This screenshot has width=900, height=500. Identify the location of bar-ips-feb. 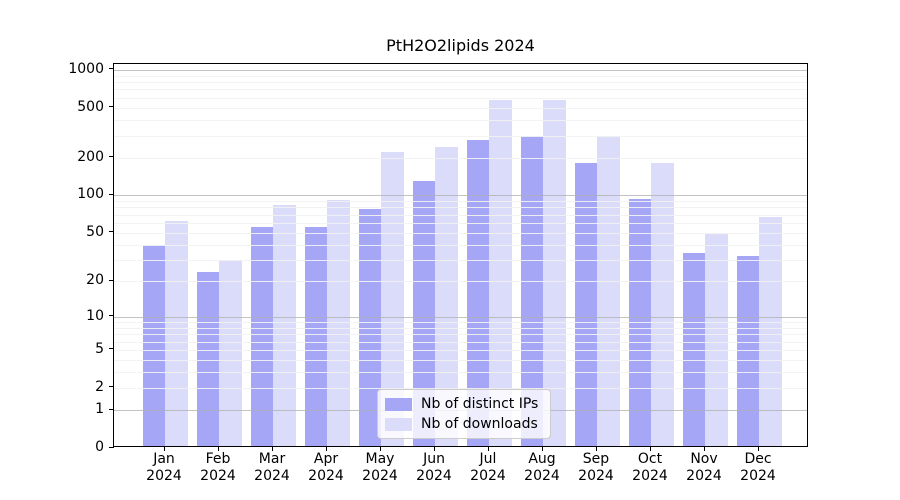
(207, 359).